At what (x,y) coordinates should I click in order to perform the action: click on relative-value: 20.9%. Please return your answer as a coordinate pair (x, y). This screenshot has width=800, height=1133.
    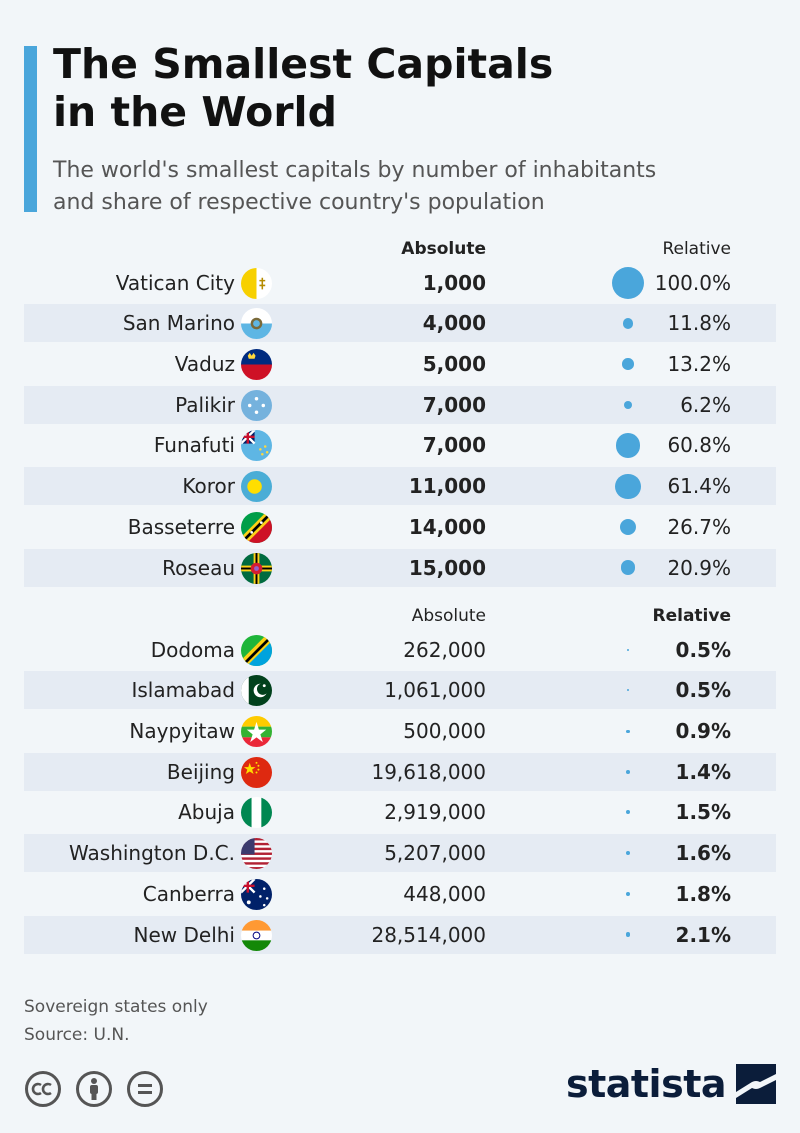
    Looking at the image, I should click on (699, 567).